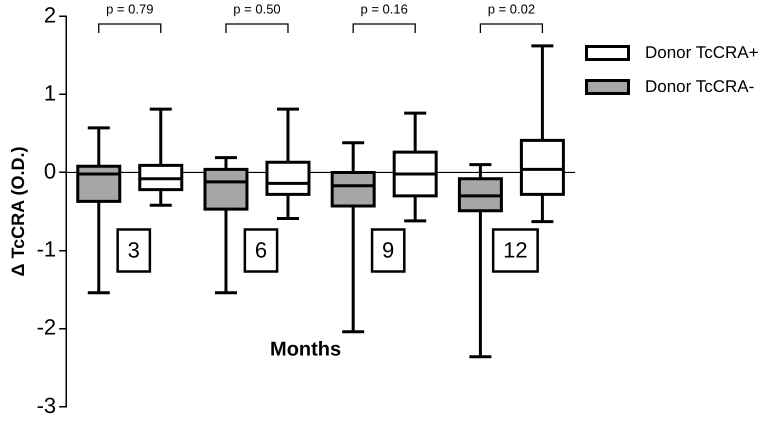 The height and width of the screenshot is (423, 775). I want to click on text: Donor TcCRA+, so click(702, 53).